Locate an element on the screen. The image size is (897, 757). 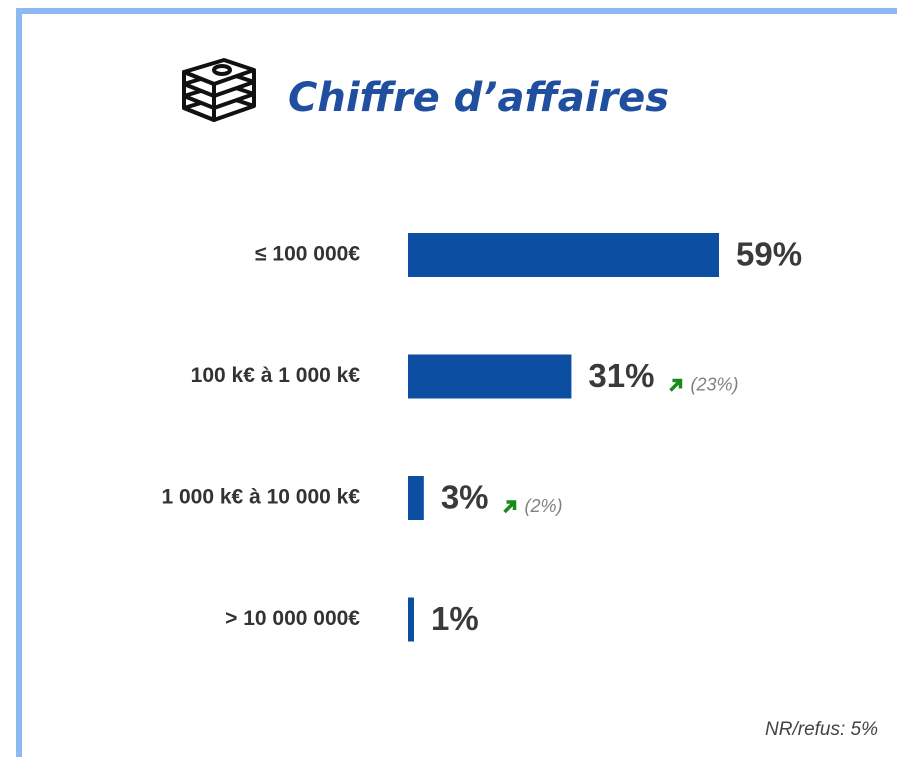
value-label: 1% is located at coordinates (455, 618).